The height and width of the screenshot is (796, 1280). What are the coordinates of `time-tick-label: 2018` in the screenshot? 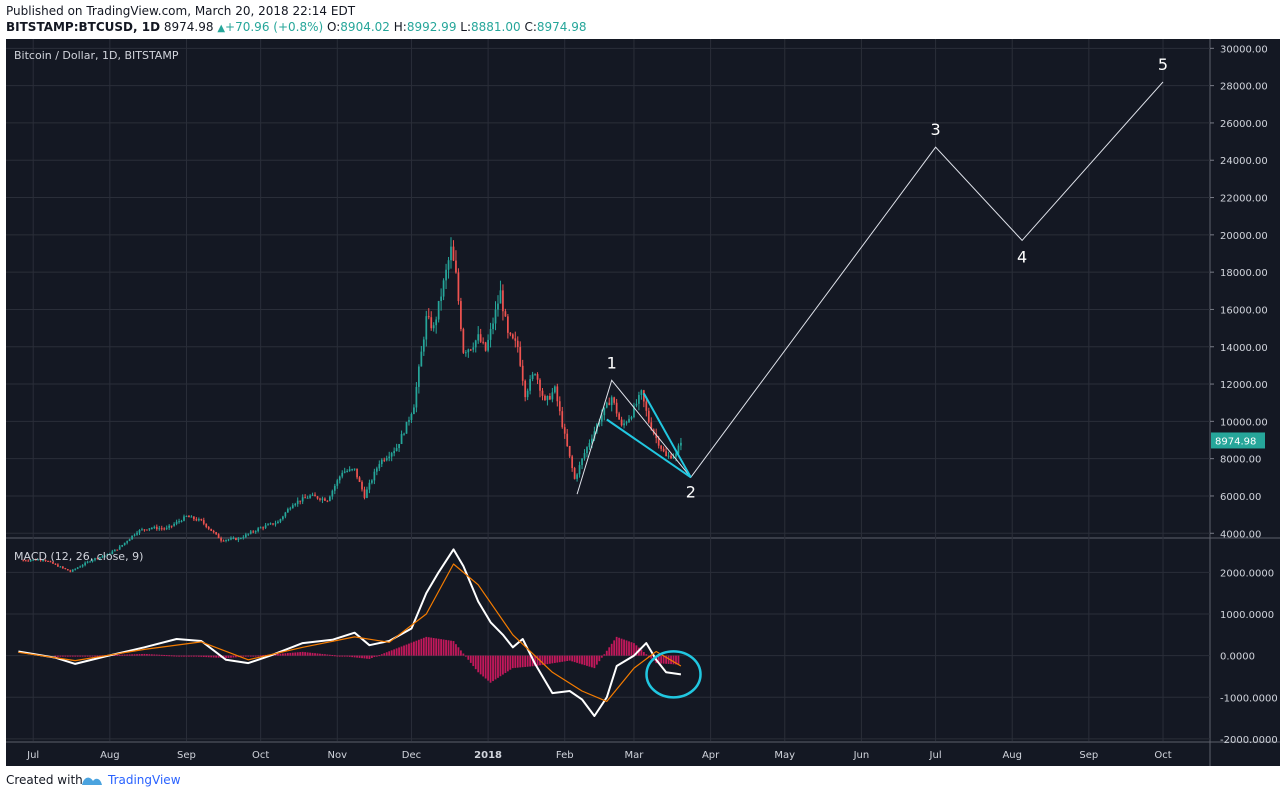 It's located at (488, 755).